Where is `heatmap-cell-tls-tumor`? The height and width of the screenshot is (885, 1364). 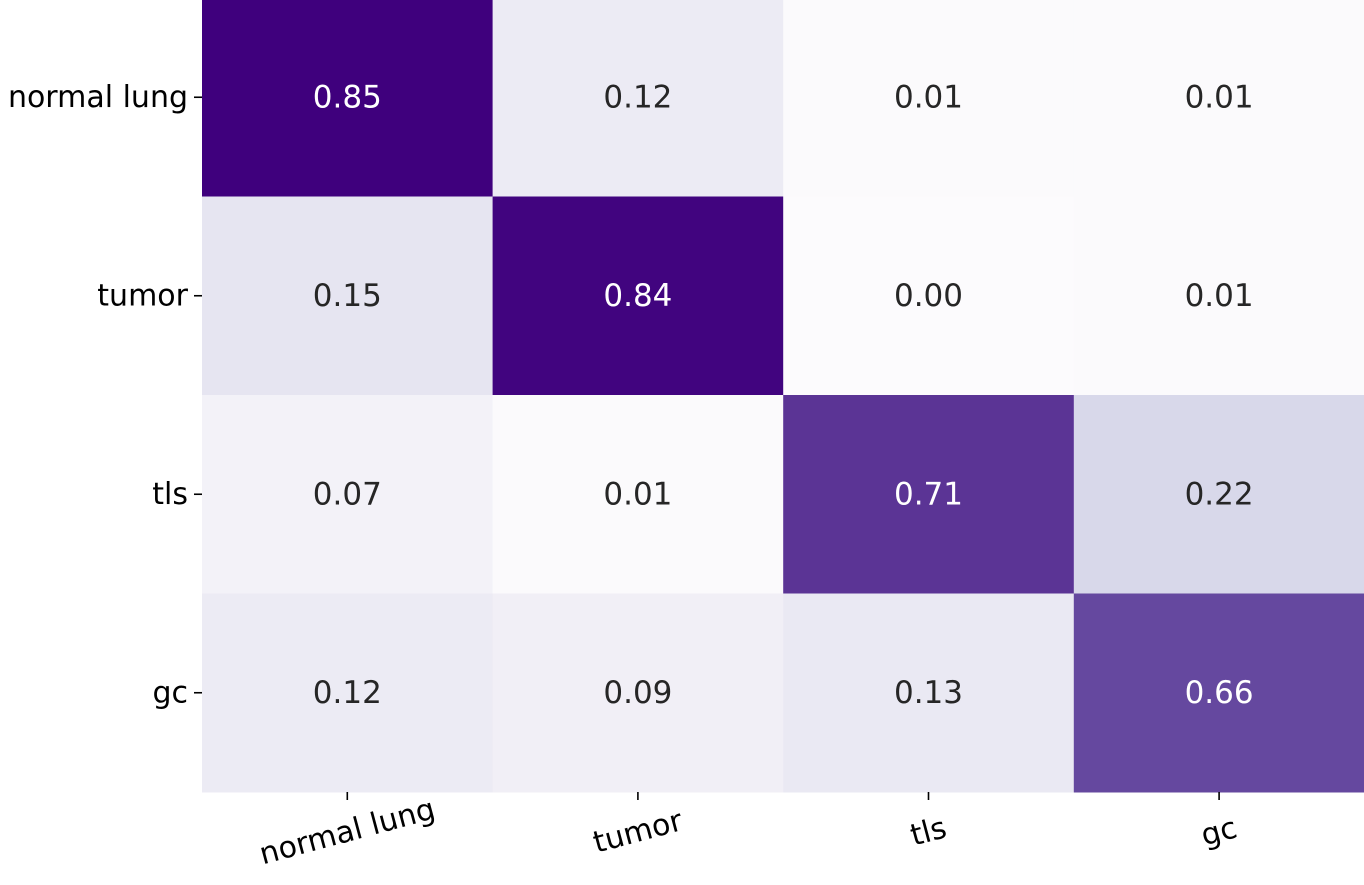
heatmap-cell-tls-tumor is located at coordinates (638, 494).